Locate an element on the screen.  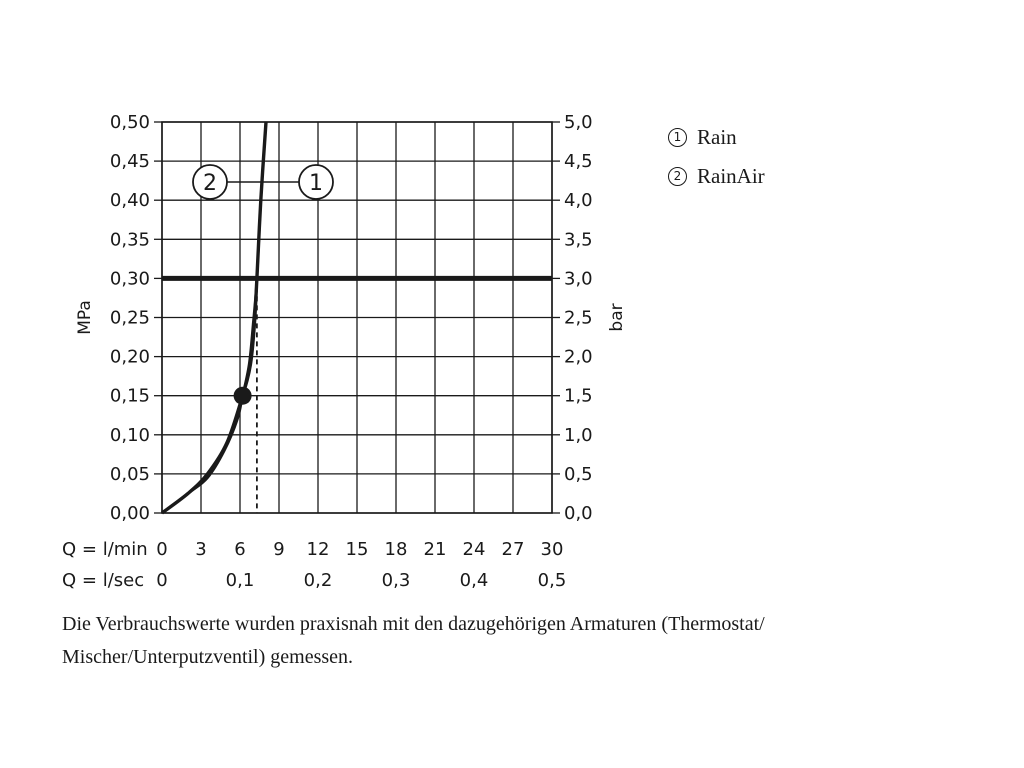
y-right-tick-label: 4,0 is located at coordinates (578, 200).